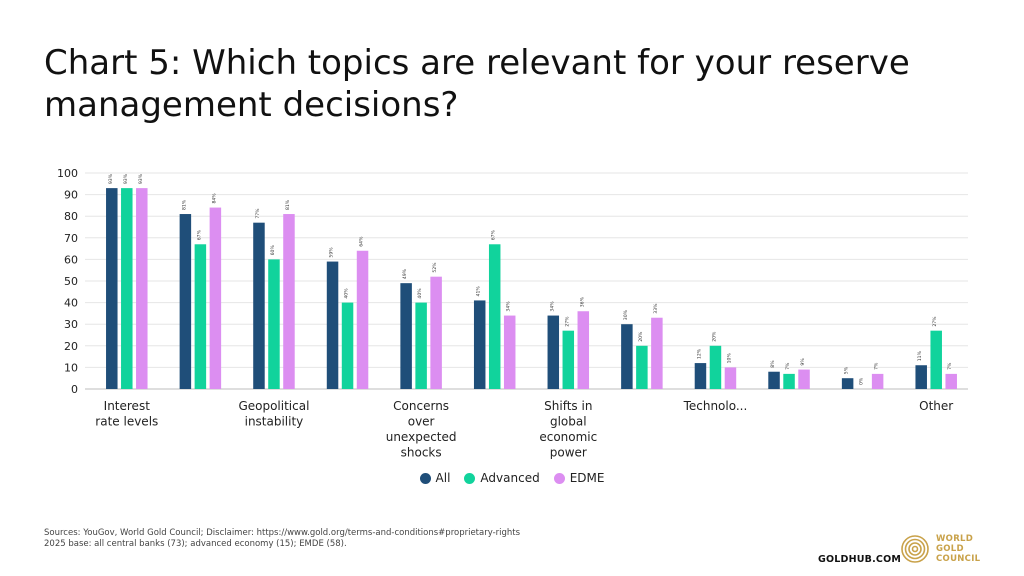 The height and width of the screenshot is (576, 1024). What do you see at coordinates (958, 549) in the screenshot?
I see `logo-text: WORLD GOLD COUNCIL` at bounding box center [958, 549].